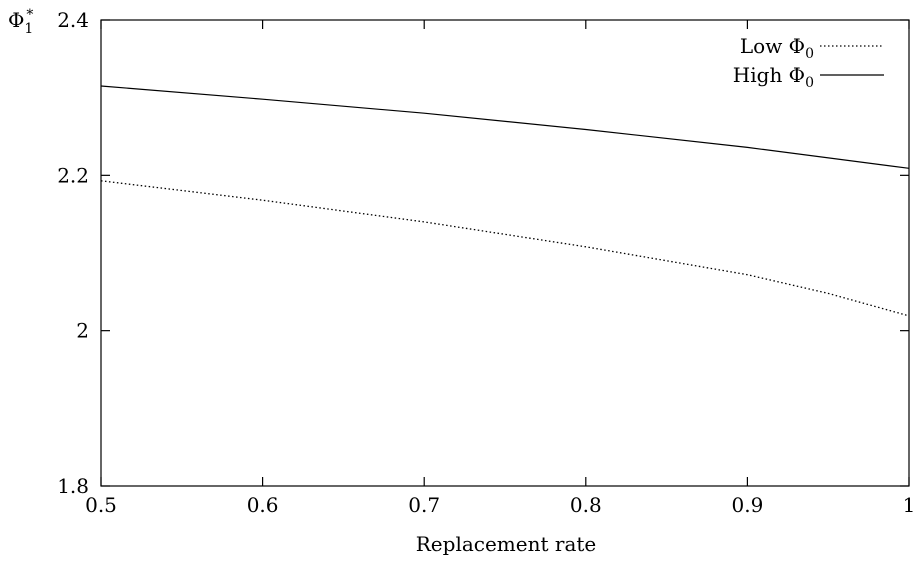  Describe the element at coordinates (505, 127) in the screenshot. I see `series-line-high` at that location.